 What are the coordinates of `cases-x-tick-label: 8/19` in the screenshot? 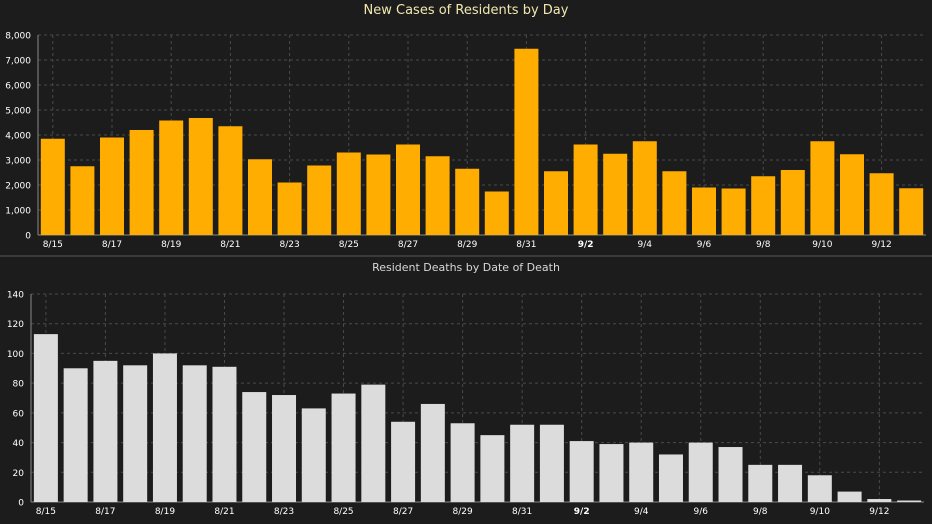 It's located at (171, 245).